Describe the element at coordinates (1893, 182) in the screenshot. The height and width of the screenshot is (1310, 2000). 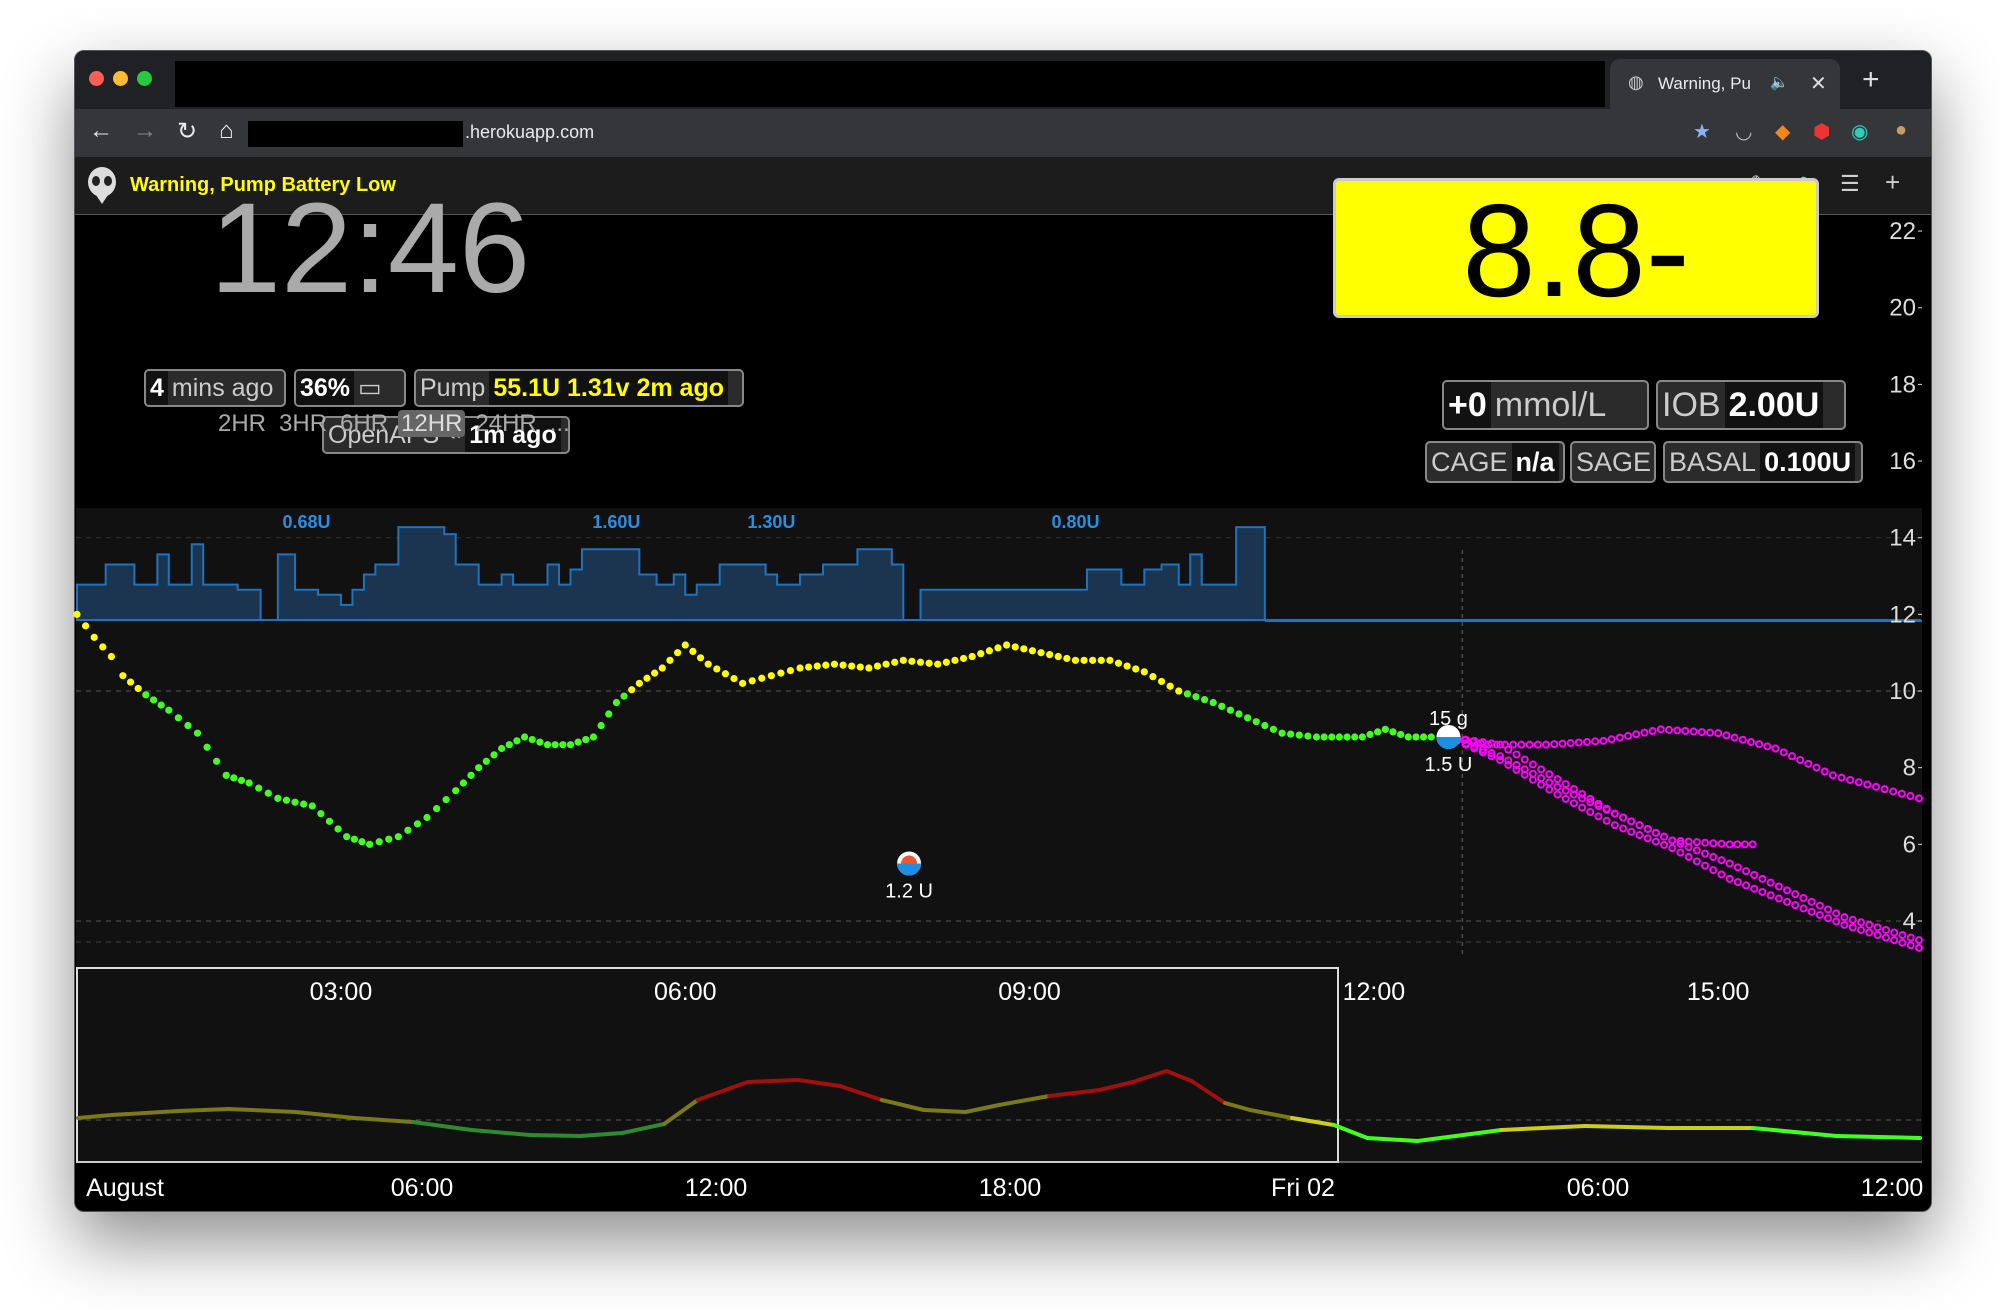
I see `add-treatment-icon: +` at that location.